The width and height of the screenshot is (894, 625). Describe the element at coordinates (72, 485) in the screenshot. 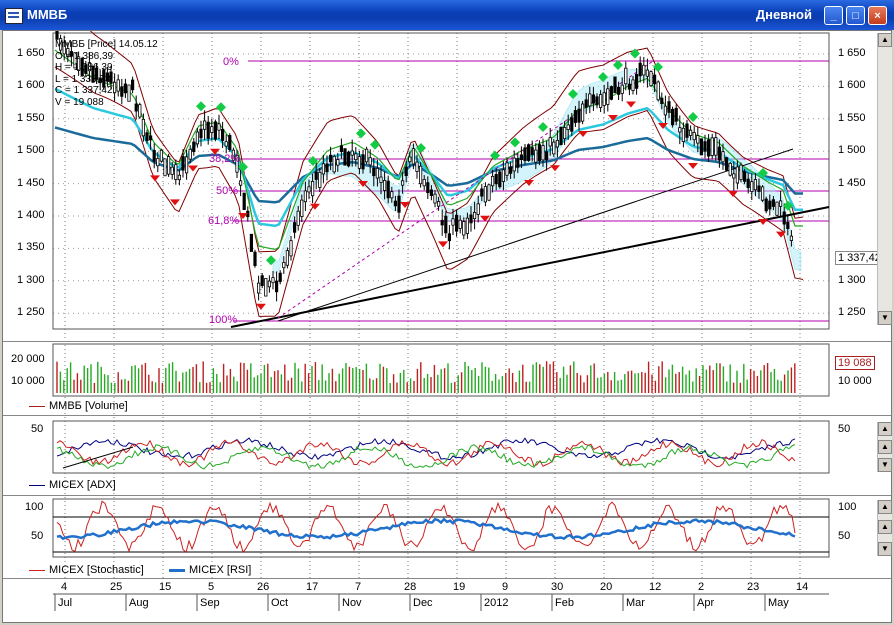

I see `adx-legend: MICEX [ADX]` at that location.